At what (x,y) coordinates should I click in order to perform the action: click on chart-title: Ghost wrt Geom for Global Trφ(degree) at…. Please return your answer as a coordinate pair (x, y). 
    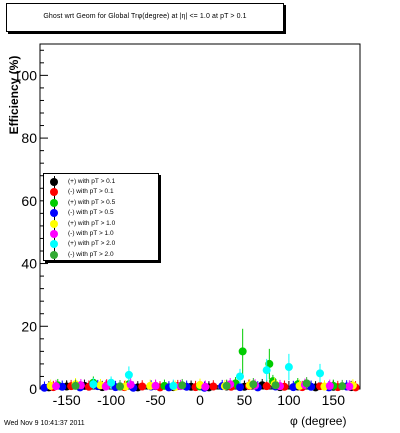
    Looking at the image, I should click on (145, 16).